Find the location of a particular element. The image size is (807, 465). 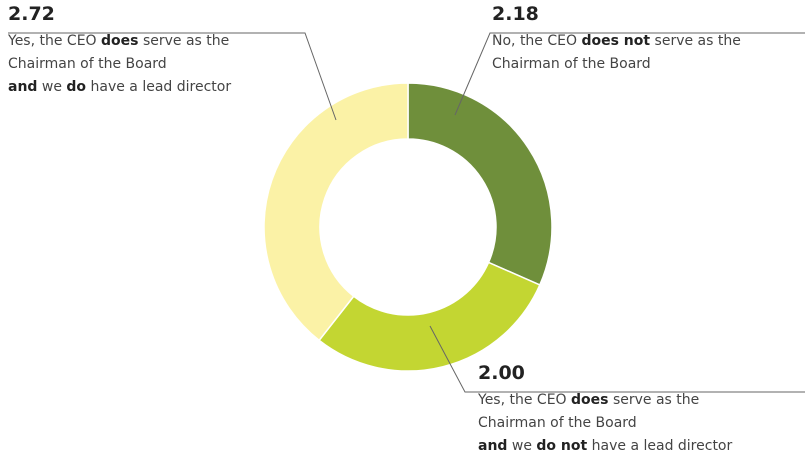

segment-label: and we do have a lead director is located at coordinates (119, 87).